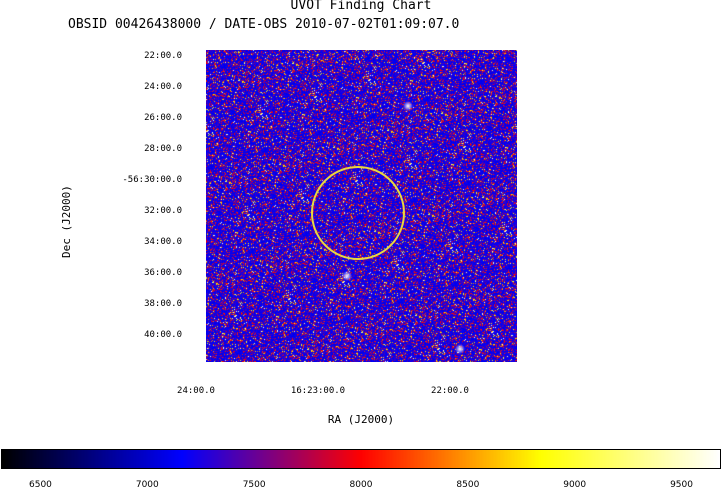 The image size is (722, 490). Describe the element at coordinates (361, 419) in the screenshot. I see `x-axis-label: RA (J2000)` at that location.